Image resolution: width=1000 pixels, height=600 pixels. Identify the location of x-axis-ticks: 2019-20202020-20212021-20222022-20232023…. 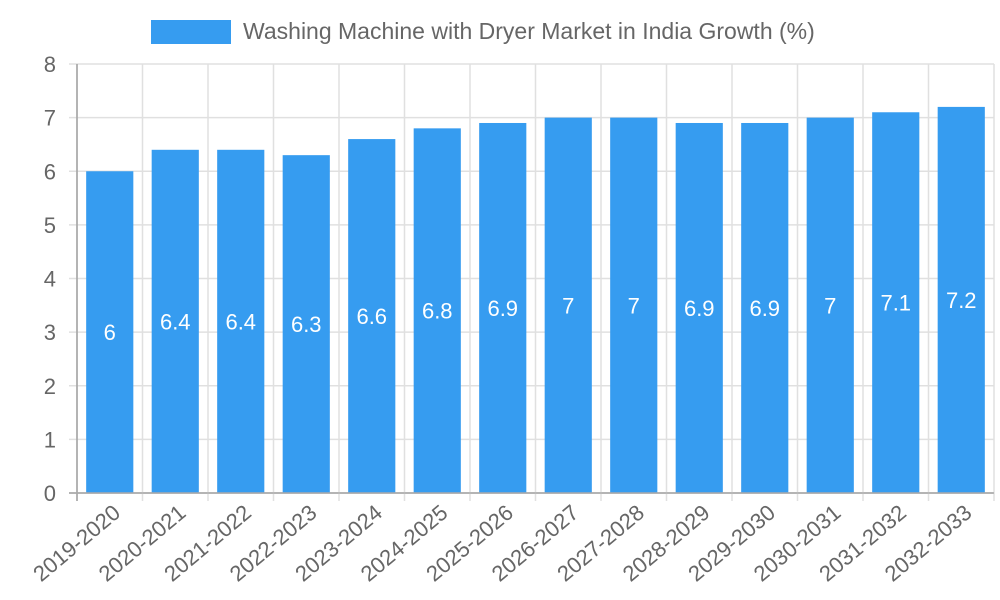
(502, 543).